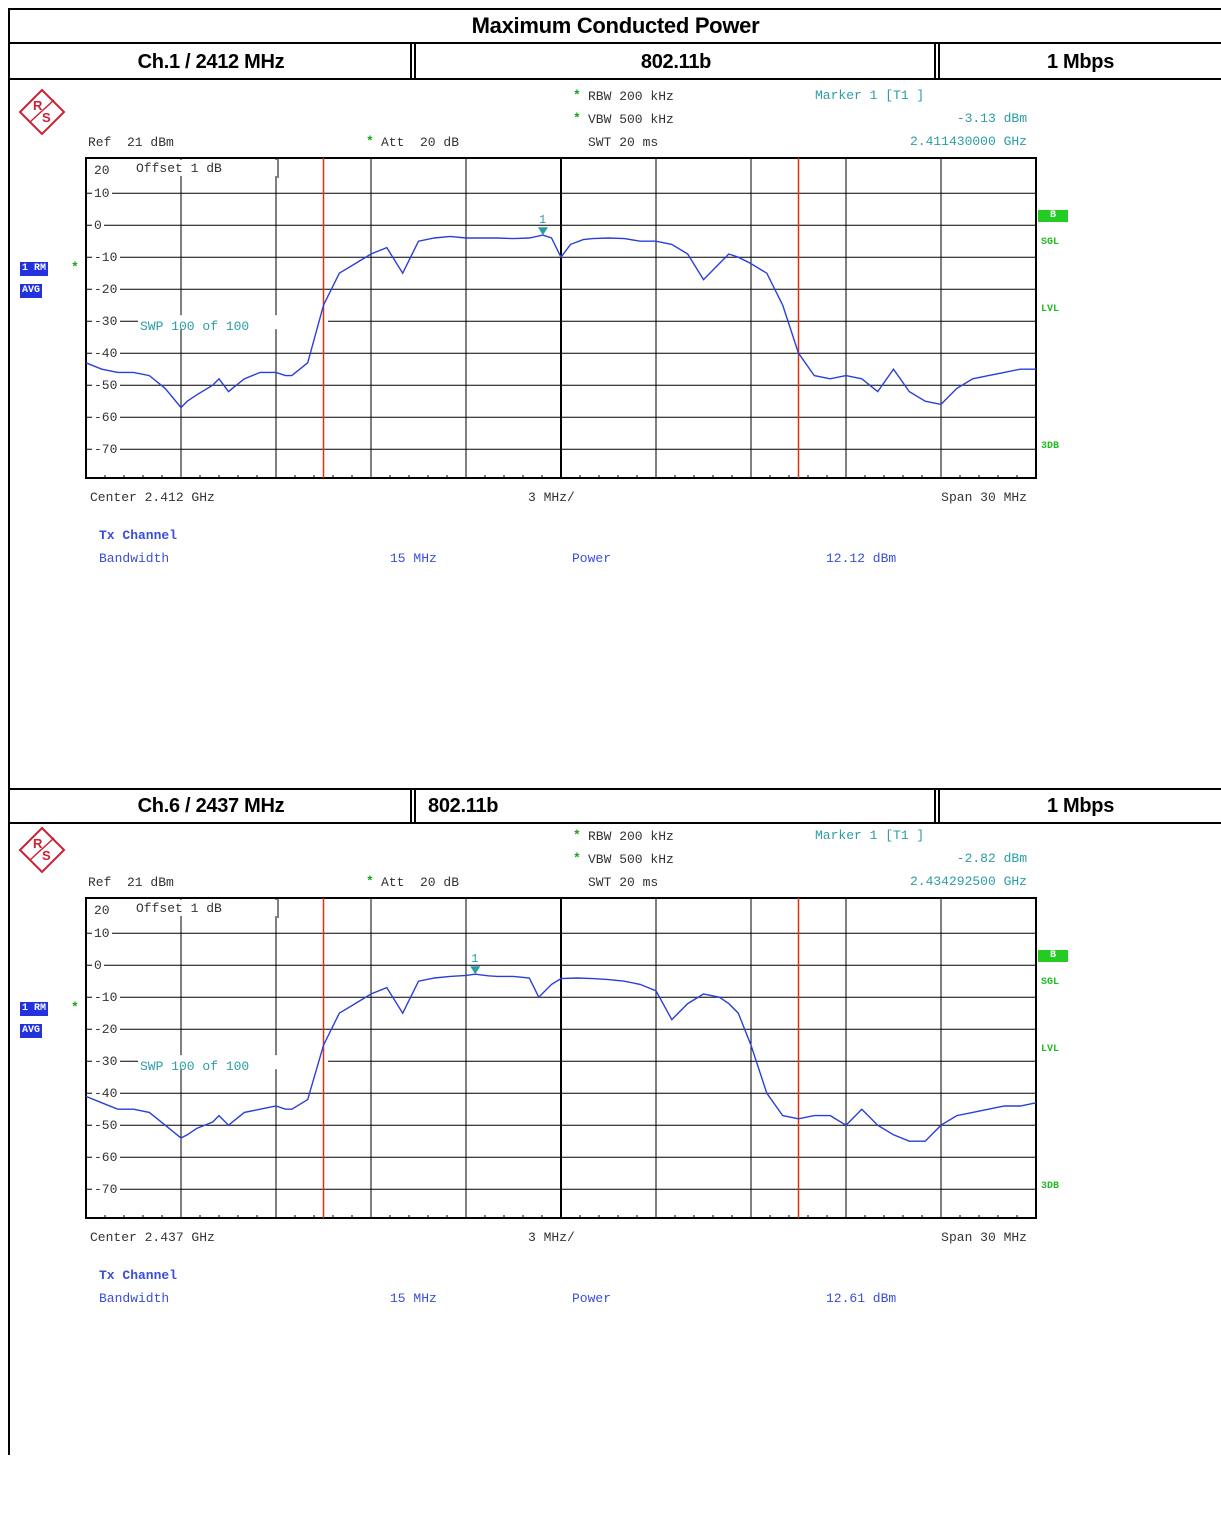  What do you see at coordinates (615, 79) in the screenshot?
I see `panel-1-header-divider` at bounding box center [615, 79].